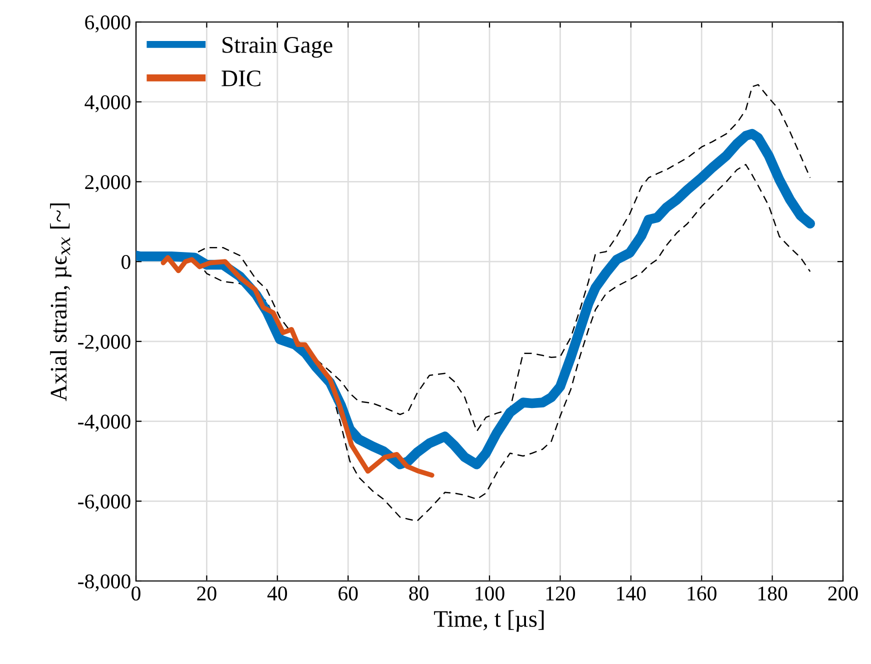 This screenshot has width=871, height=664. What do you see at coordinates (104, 423) in the screenshot?
I see `y-tick-label: -4,000` at bounding box center [104, 423].